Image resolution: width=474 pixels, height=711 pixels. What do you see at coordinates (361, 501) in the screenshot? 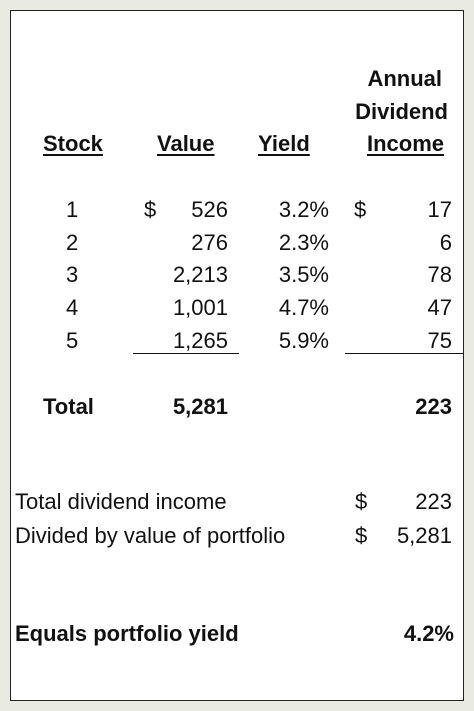
I see `total-dividend-income-dollar: $` at bounding box center [361, 501].